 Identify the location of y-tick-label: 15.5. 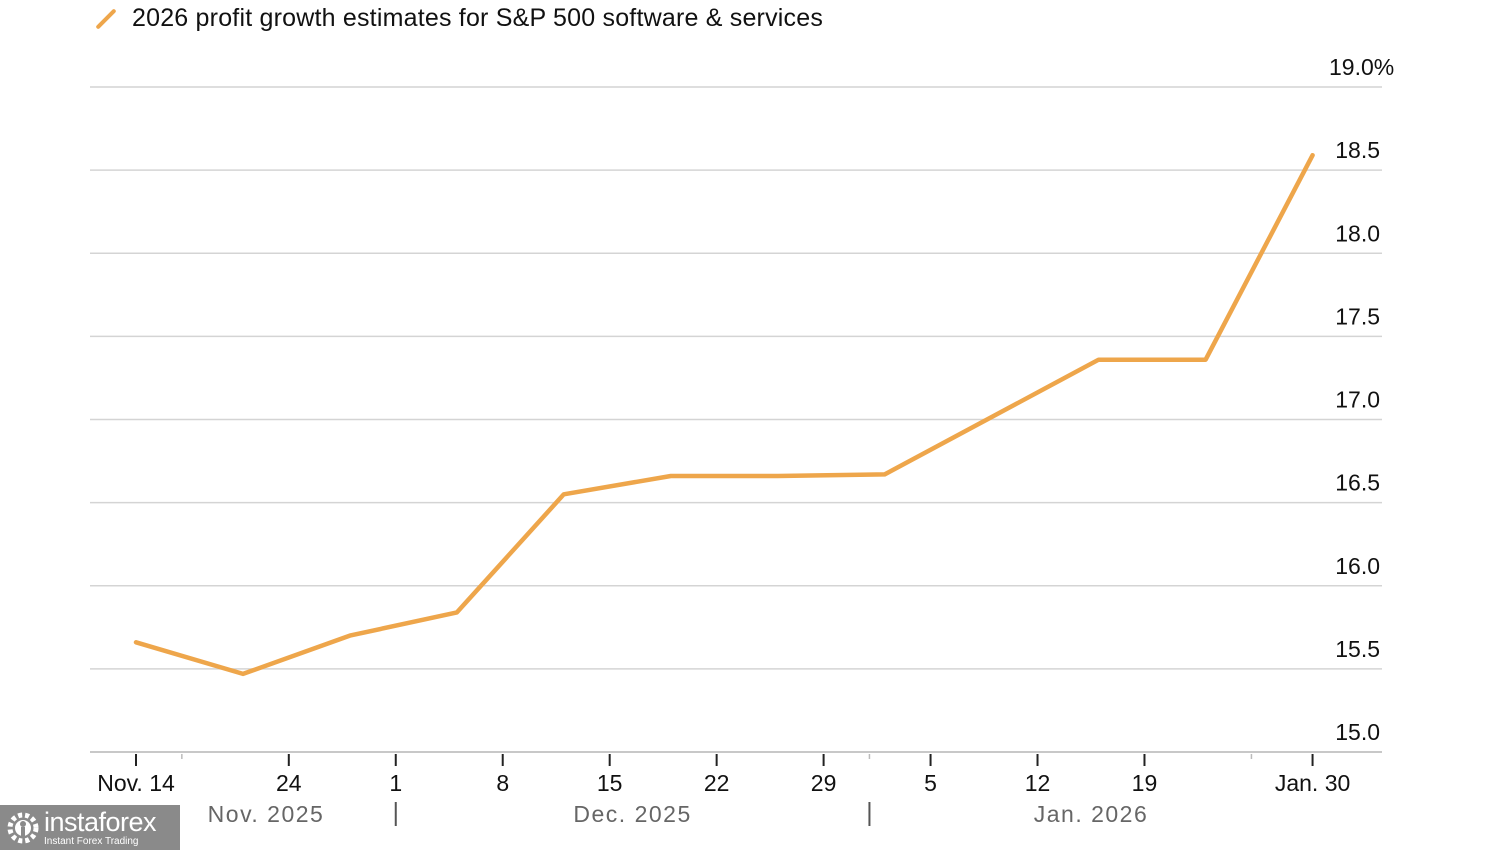
(1357, 649).